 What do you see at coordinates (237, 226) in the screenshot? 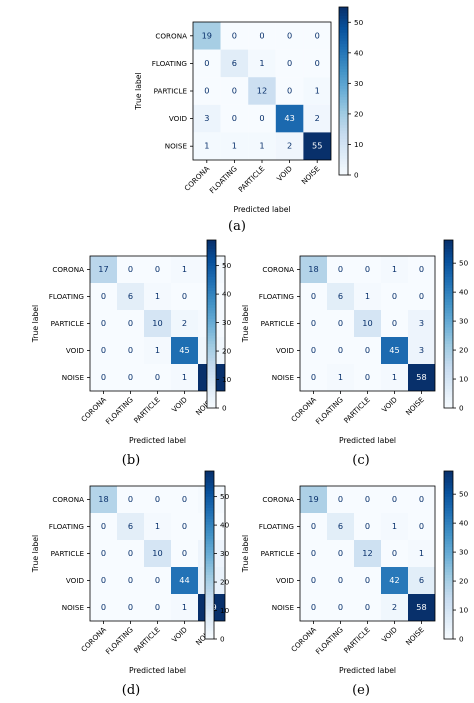
I see `subplot-label: (a)` at bounding box center [237, 226].